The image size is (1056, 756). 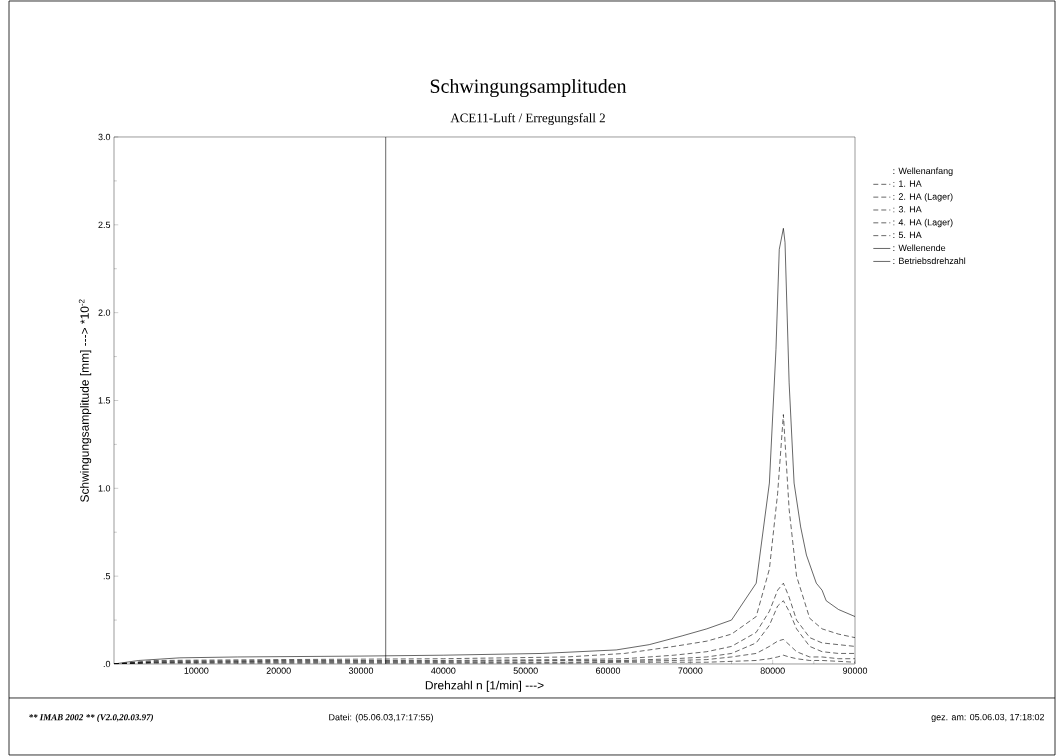 I want to click on legend-label: : 1. HA, so click(x=907, y=183).